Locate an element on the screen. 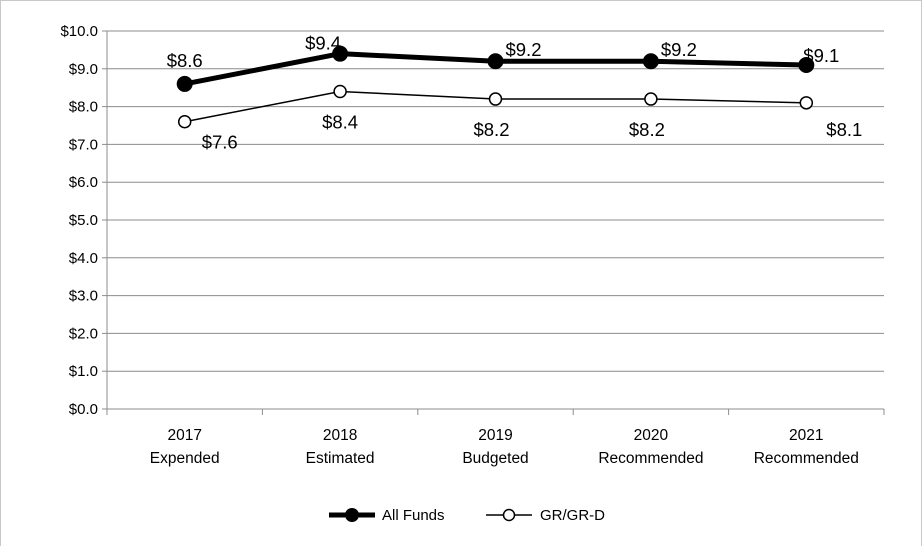 The width and height of the screenshot is (922, 551). series-group is located at coordinates (495, 87).